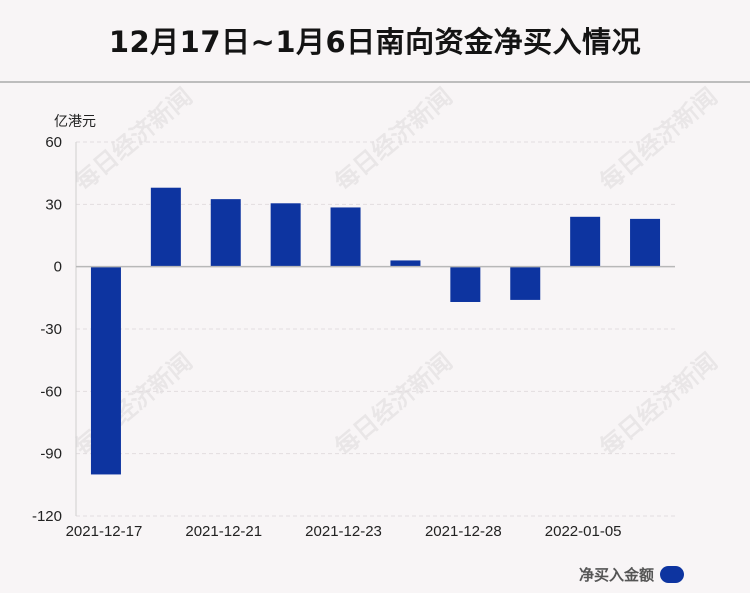 The width and height of the screenshot is (750, 593). What do you see at coordinates (375, 42) in the screenshot?
I see `chart-title: 12月17日~1月6日南向资金净买入情况` at bounding box center [375, 42].